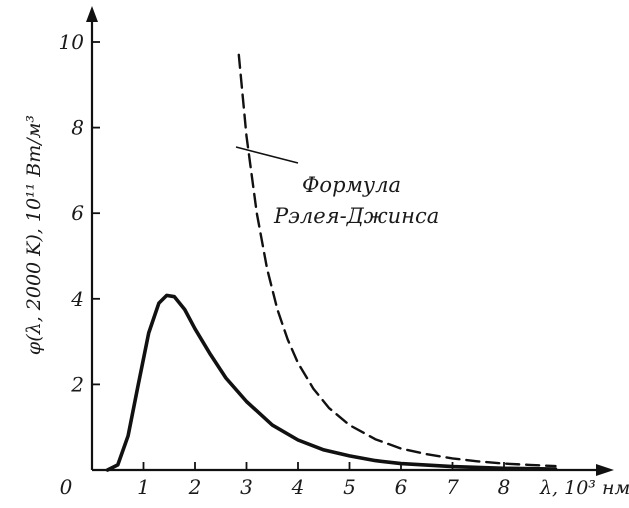  What do you see at coordinates (77, 384) in the screenshot?
I see `y-tick-label: 2` at bounding box center [77, 384].